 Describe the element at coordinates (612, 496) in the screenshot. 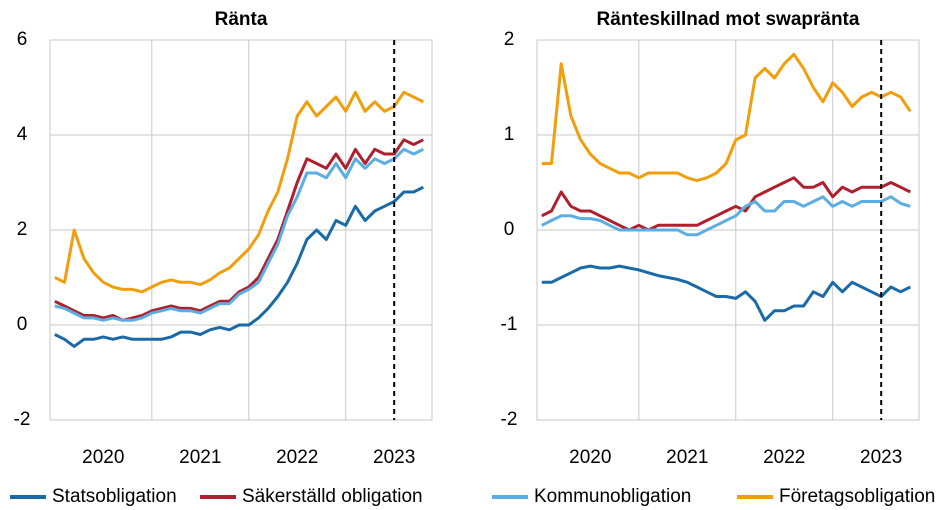

I see `legend-label: Kommunobligation` at that location.